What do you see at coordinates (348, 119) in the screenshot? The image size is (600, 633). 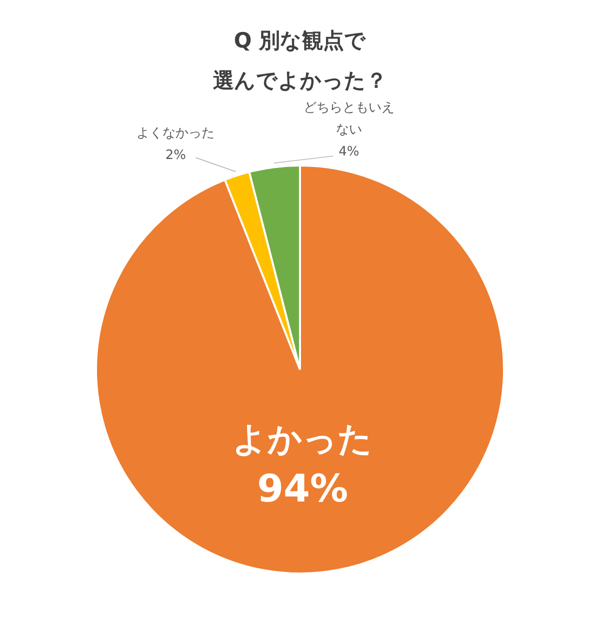 I see `slice-label: どちらともいえない` at bounding box center [348, 119].